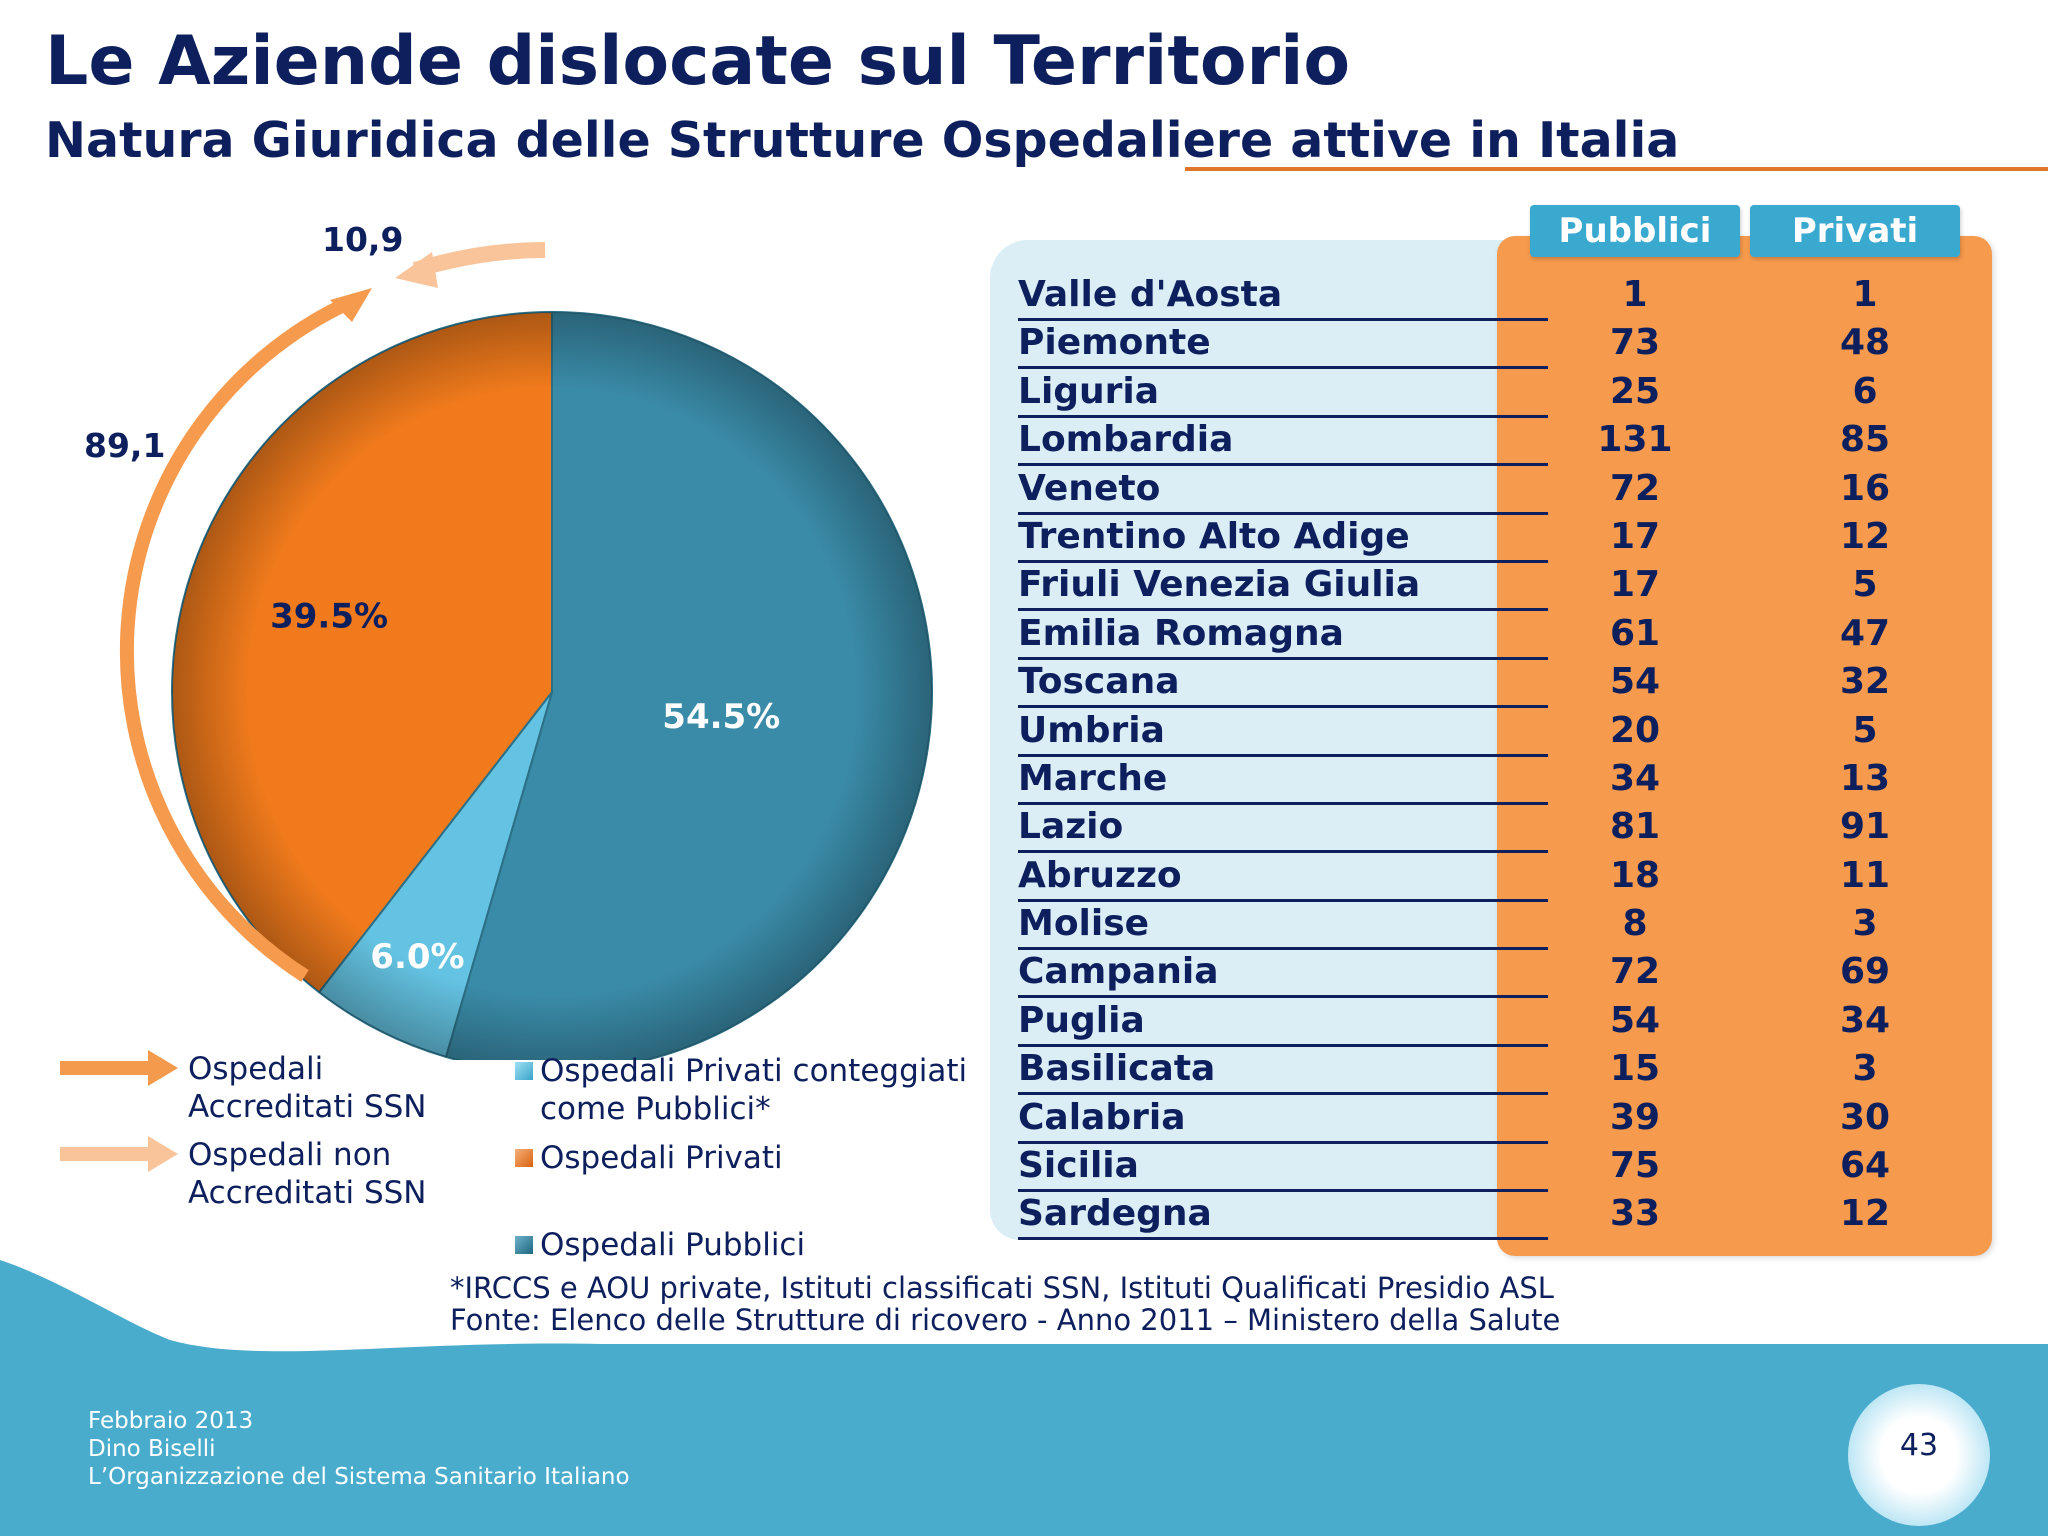 Image resolution: width=2048 pixels, height=1536 pixels. Describe the element at coordinates (1635, 1166) in the screenshot. I see `pubblici-value: 75` at that location.